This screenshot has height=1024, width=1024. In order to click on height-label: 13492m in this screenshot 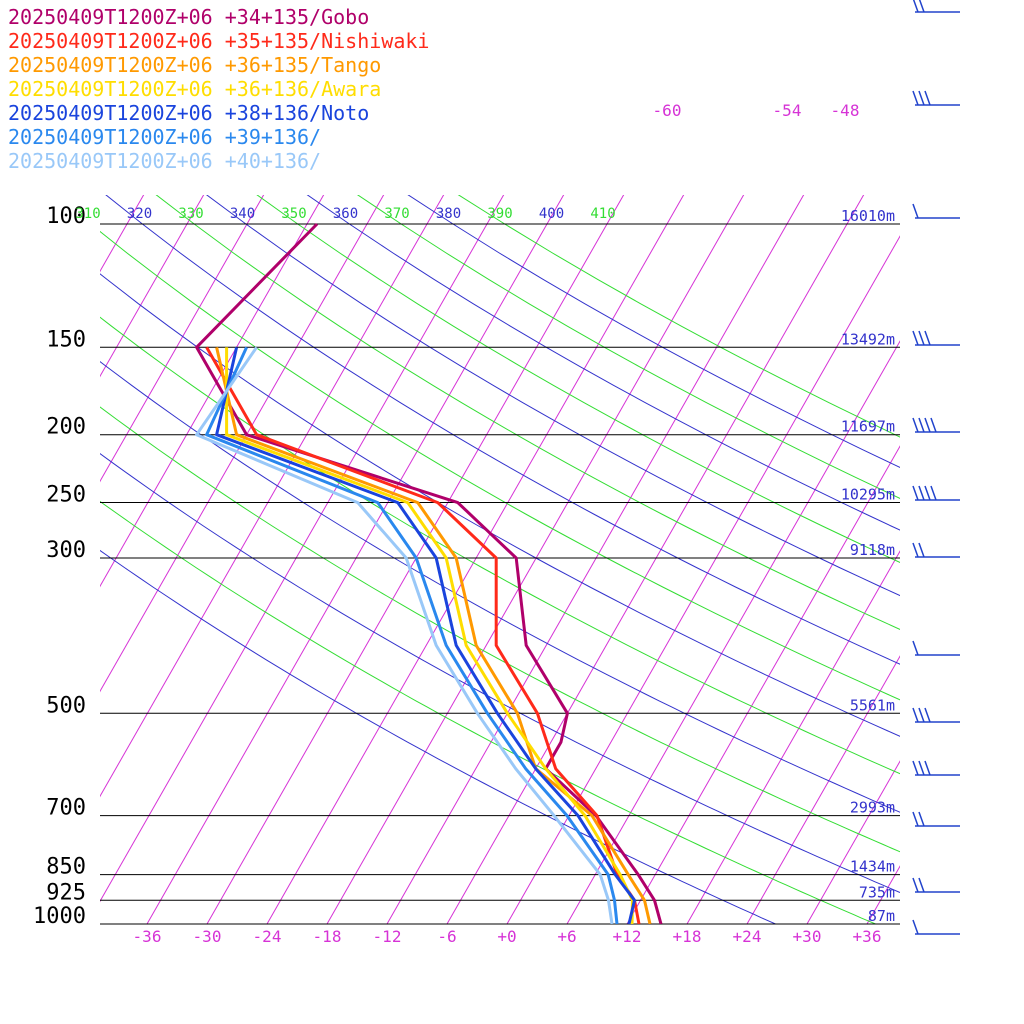, I will do `click(868, 339)`.